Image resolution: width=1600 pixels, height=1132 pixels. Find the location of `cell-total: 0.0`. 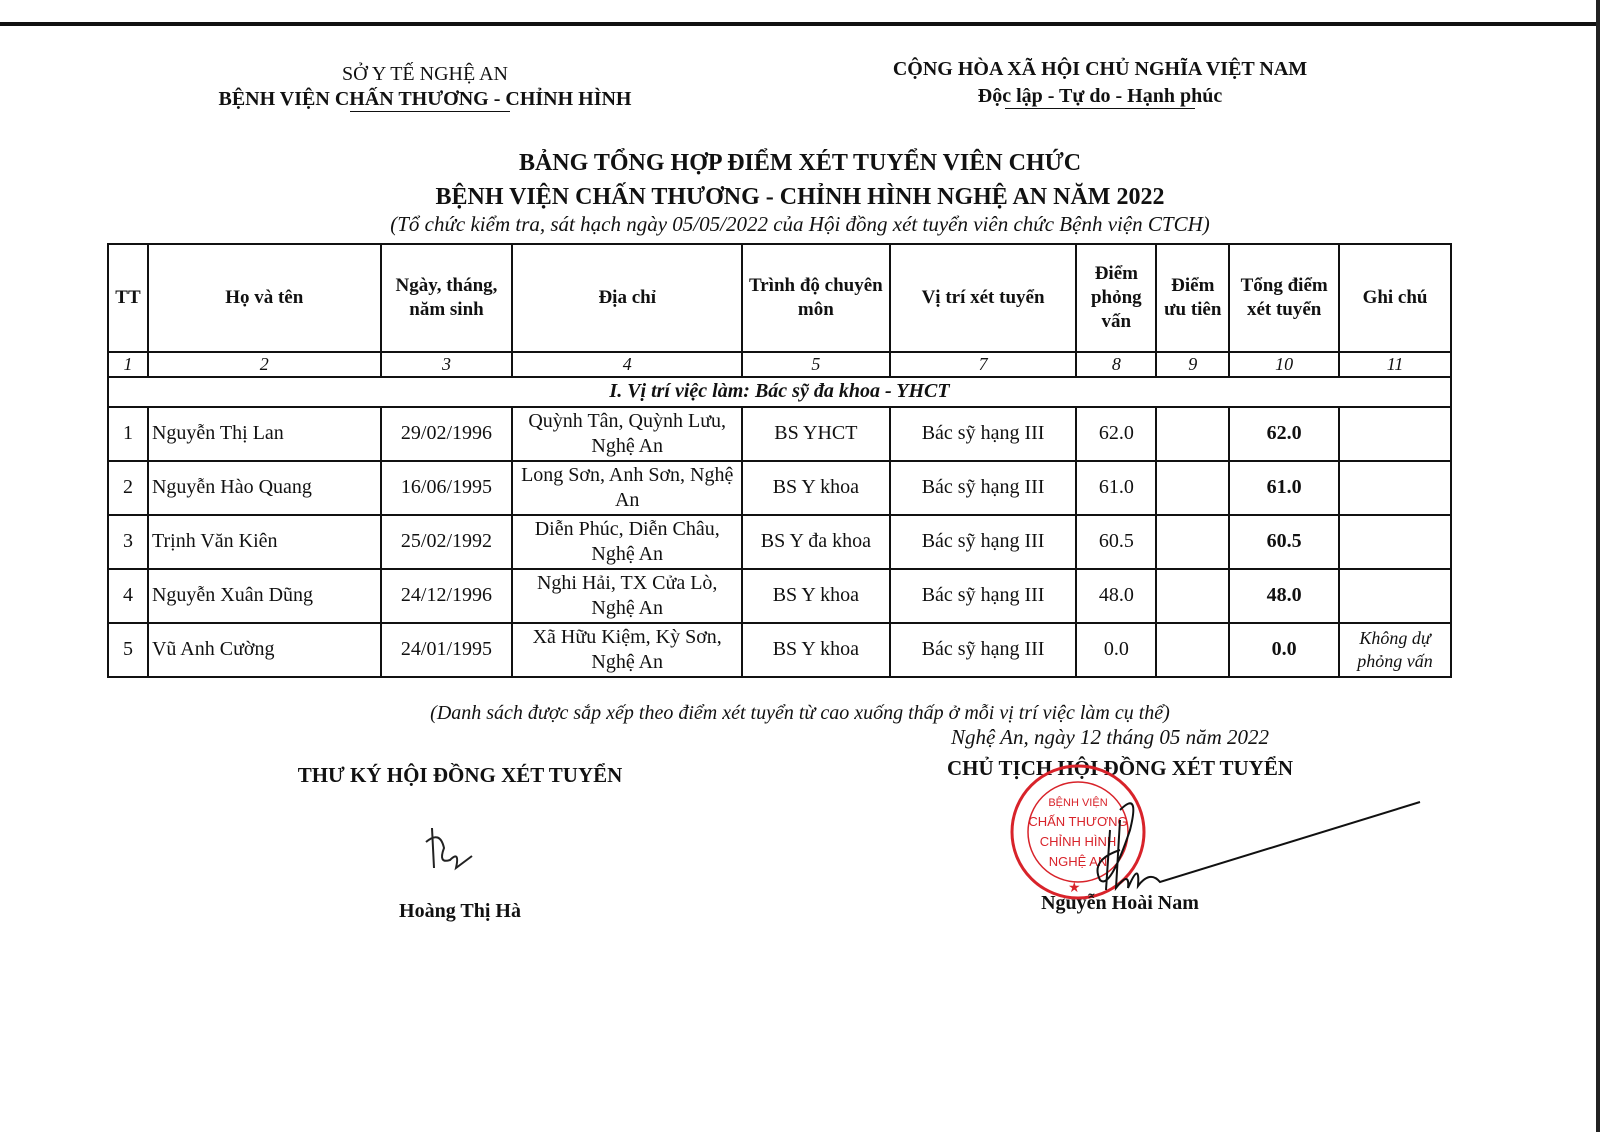

cell-total: 0.0 is located at coordinates (1284, 649).